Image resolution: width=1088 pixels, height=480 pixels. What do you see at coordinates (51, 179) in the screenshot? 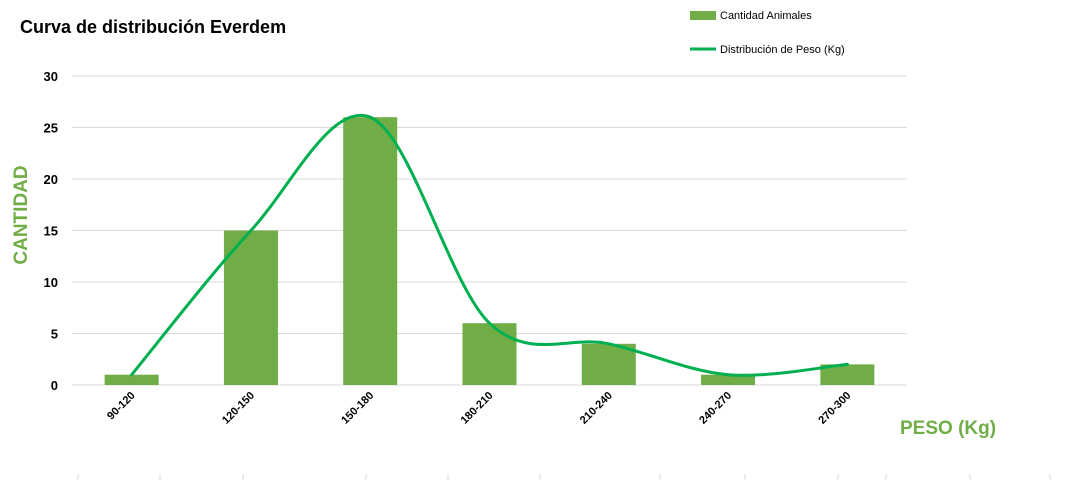
I see `y-tick-label: 20` at bounding box center [51, 179].